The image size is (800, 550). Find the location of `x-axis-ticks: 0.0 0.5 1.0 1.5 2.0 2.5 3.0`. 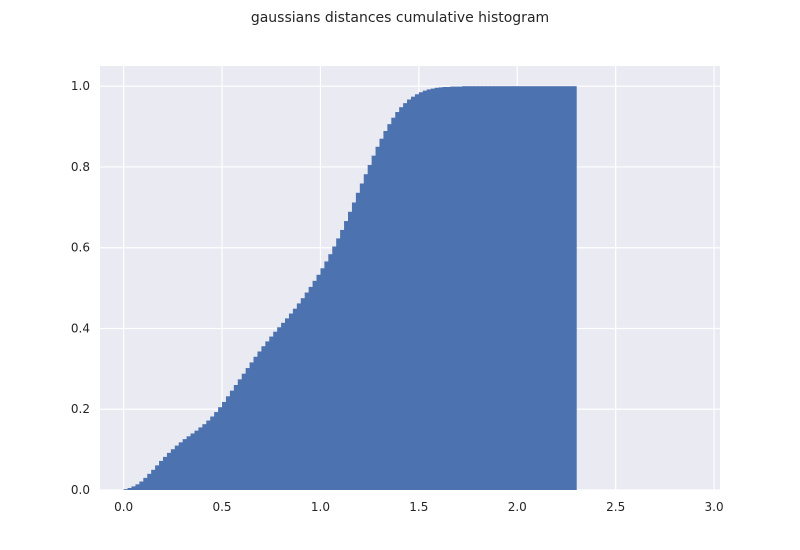

x-axis-ticks: 0.0 0.5 1.0 1.5 2.0 2.5 3.0 is located at coordinates (419, 507).